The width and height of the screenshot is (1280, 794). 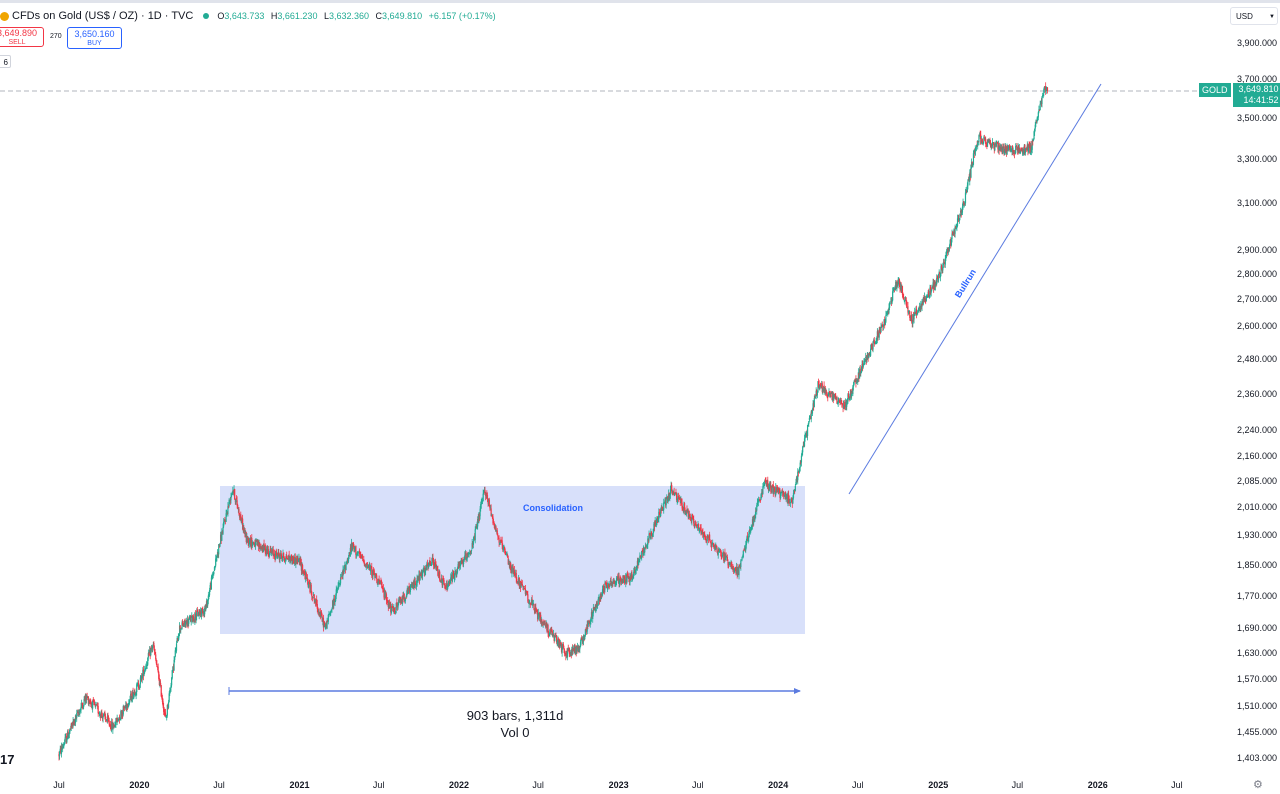 I want to click on currency-select: USD ▼, so click(x=1254, y=16).